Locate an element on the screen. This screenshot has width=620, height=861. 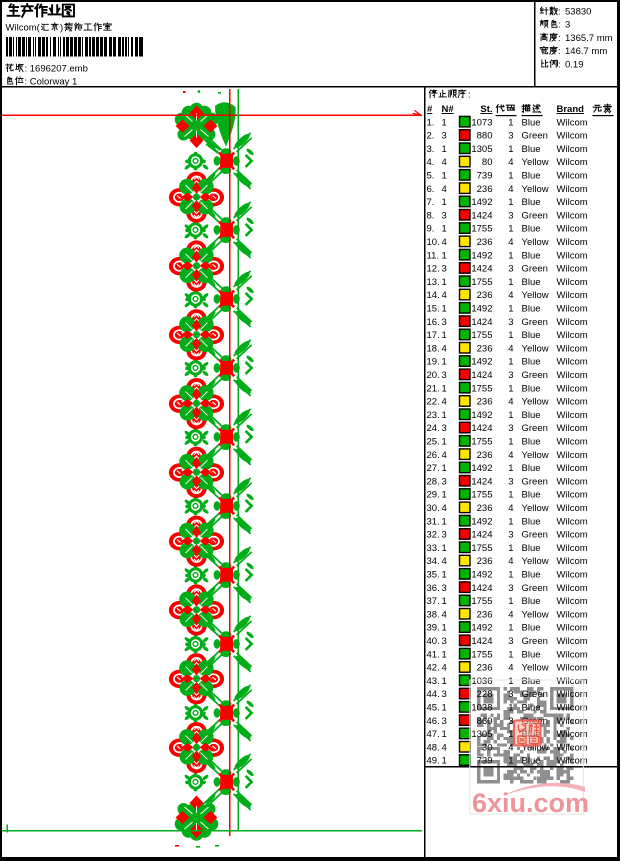
svg-text: 236 is located at coordinates (485, 242).